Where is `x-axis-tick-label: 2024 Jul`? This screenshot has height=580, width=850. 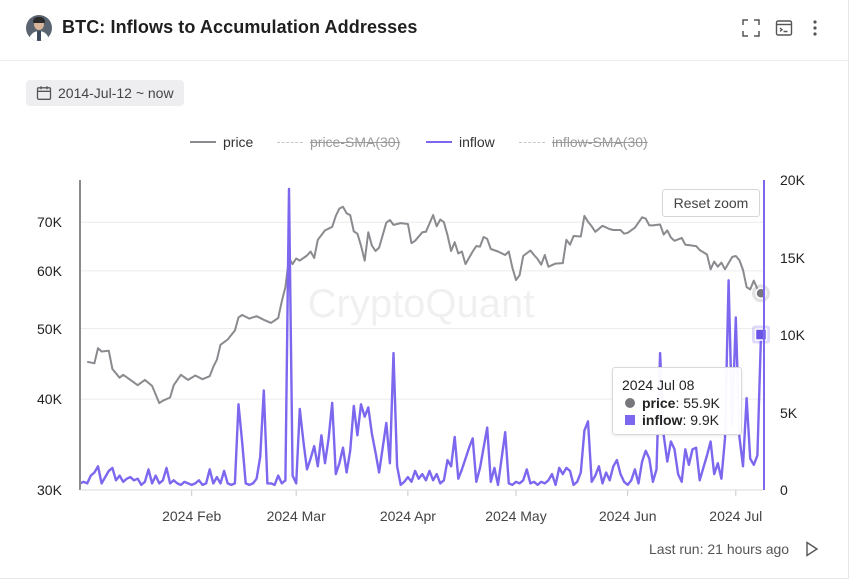
x-axis-tick-label: 2024 Jul is located at coordinates (736, 516).